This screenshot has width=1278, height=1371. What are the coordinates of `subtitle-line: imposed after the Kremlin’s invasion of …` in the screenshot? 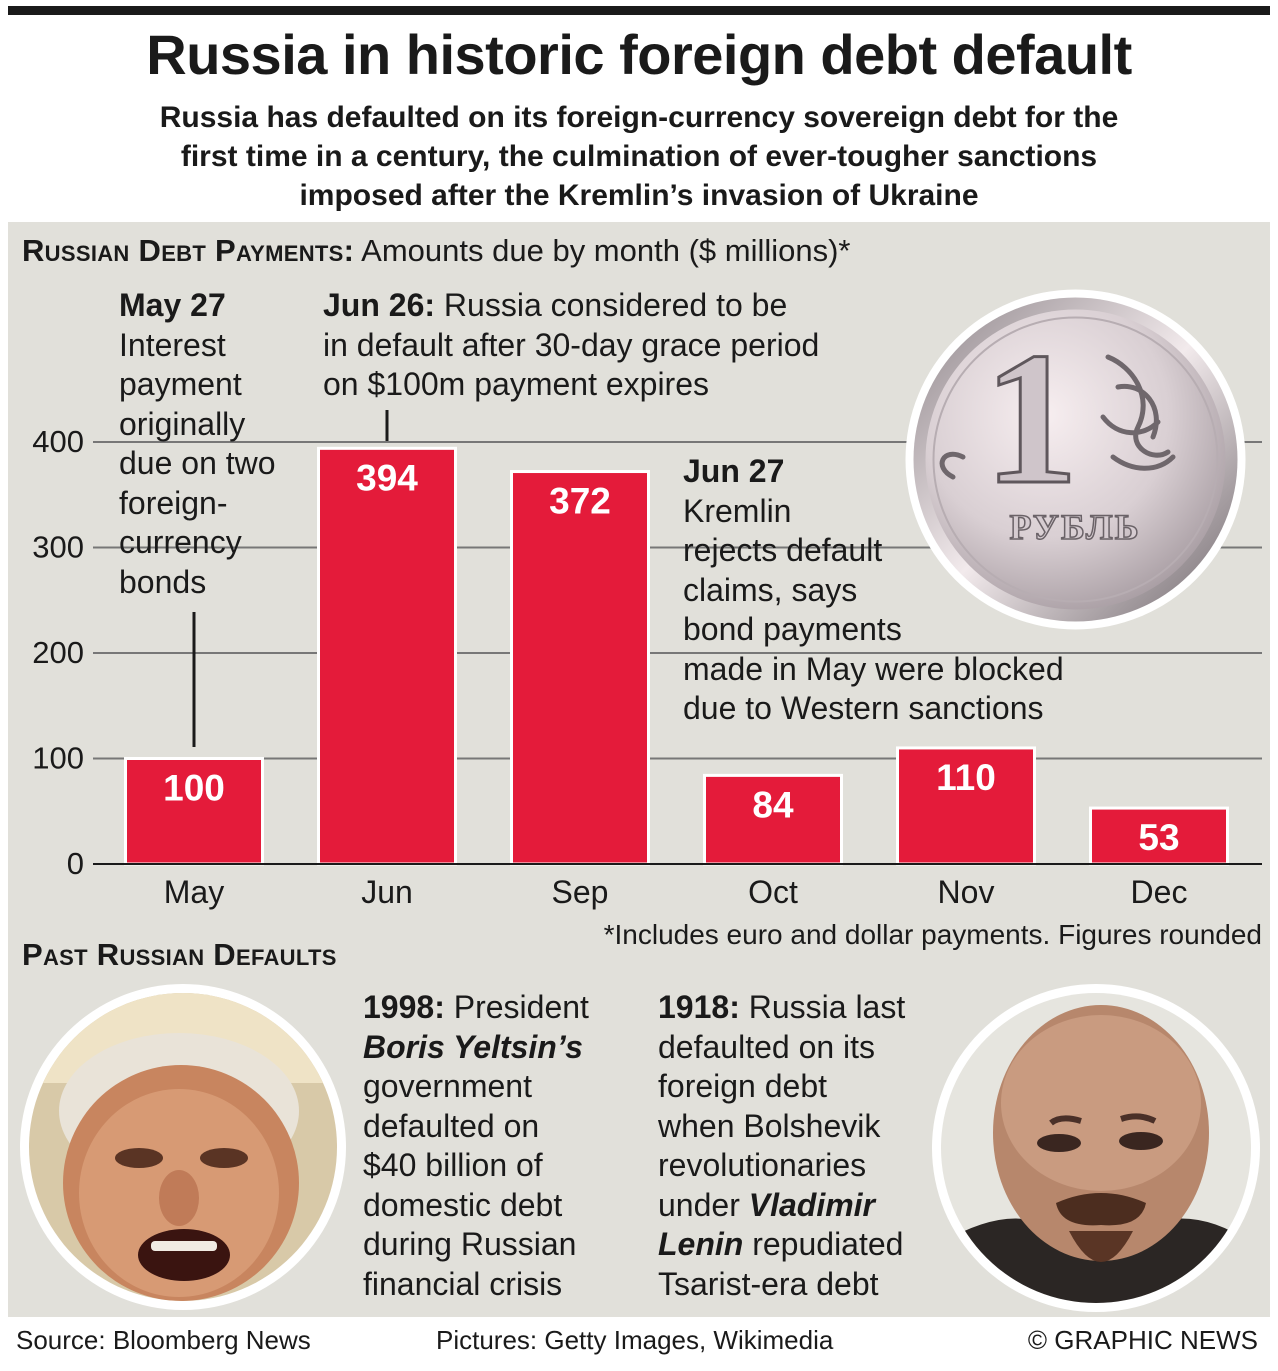 It's located at (639, 195).